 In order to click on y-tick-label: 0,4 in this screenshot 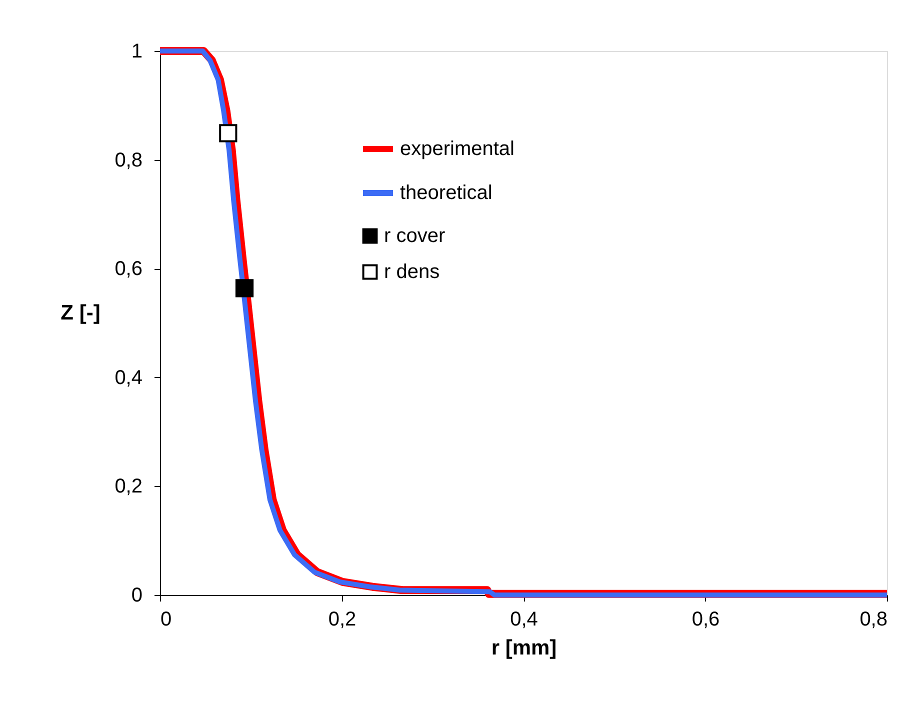, I will do `click(128, 377)`.